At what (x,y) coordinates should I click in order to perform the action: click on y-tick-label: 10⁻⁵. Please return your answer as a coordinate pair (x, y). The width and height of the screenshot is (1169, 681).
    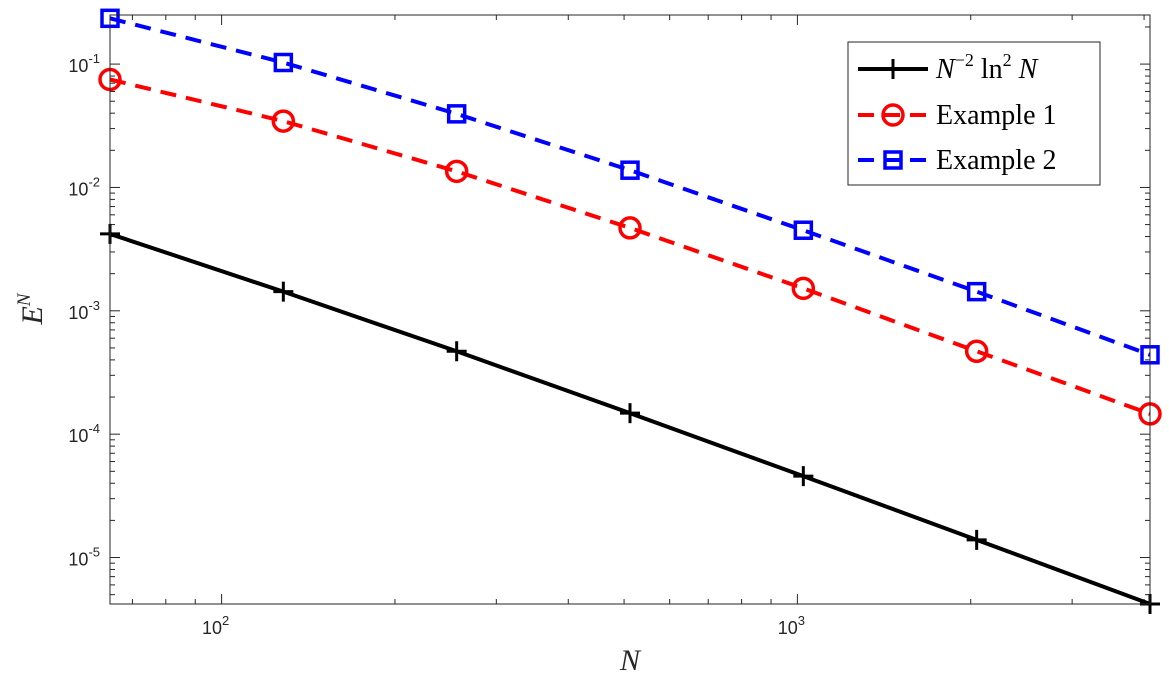
    Looking at the image, I should click on (84, 557).